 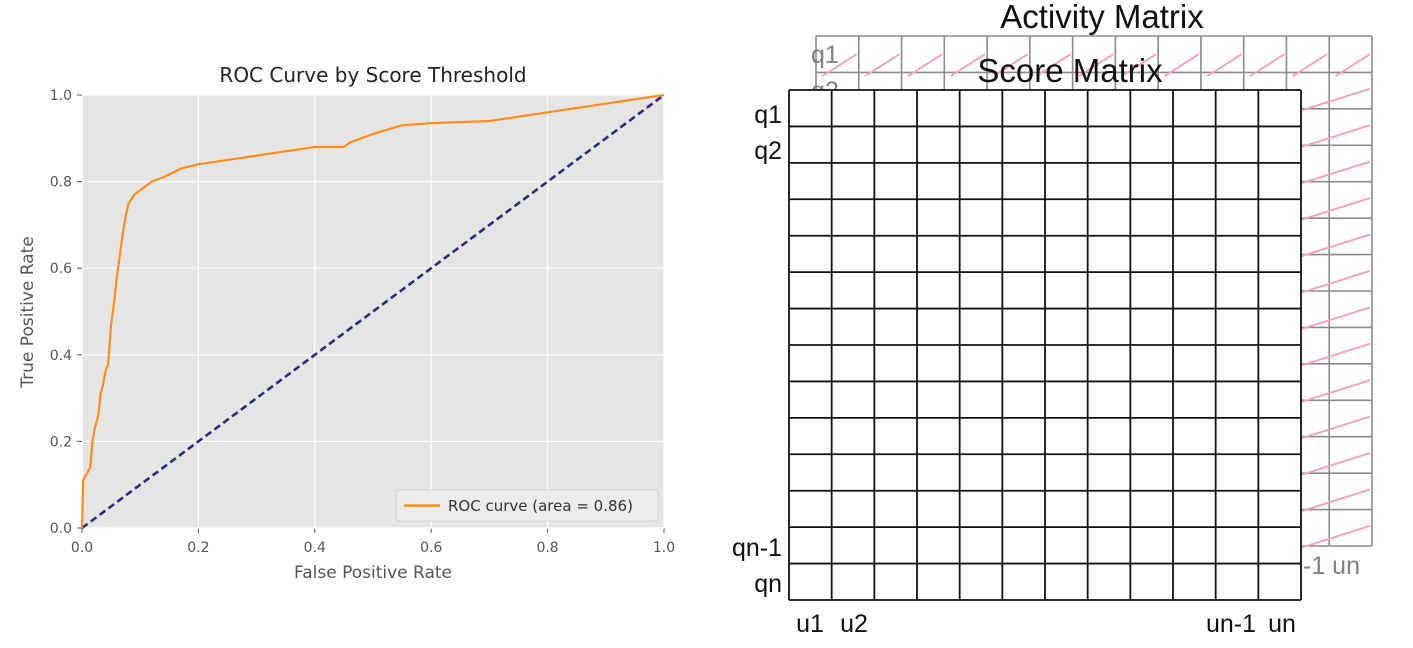 What do you see at coordinates (61, 529) in the screenshot?
I see `y-tick-label: 0.0` at bounding box center [61, 529].